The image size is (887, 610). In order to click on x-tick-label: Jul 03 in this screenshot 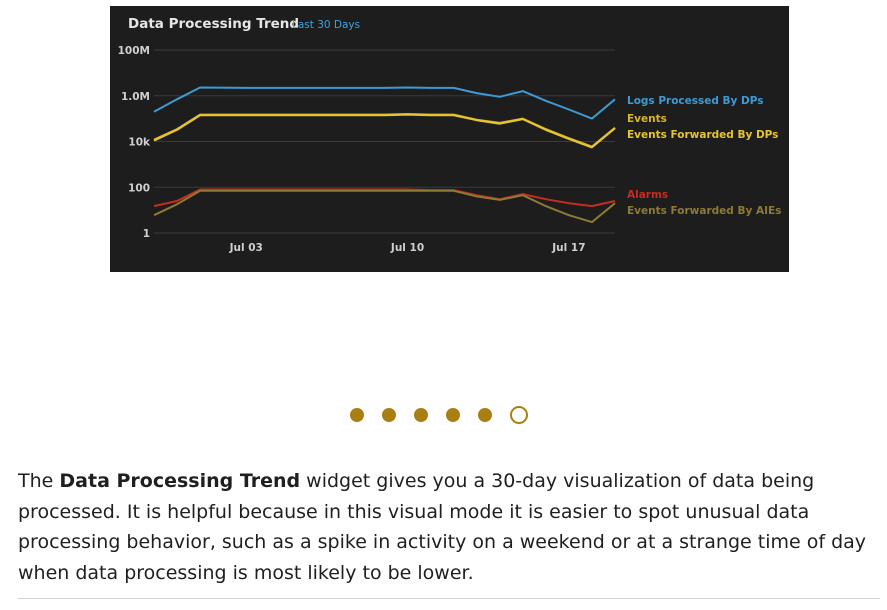, I will do `click(246, 248)`.